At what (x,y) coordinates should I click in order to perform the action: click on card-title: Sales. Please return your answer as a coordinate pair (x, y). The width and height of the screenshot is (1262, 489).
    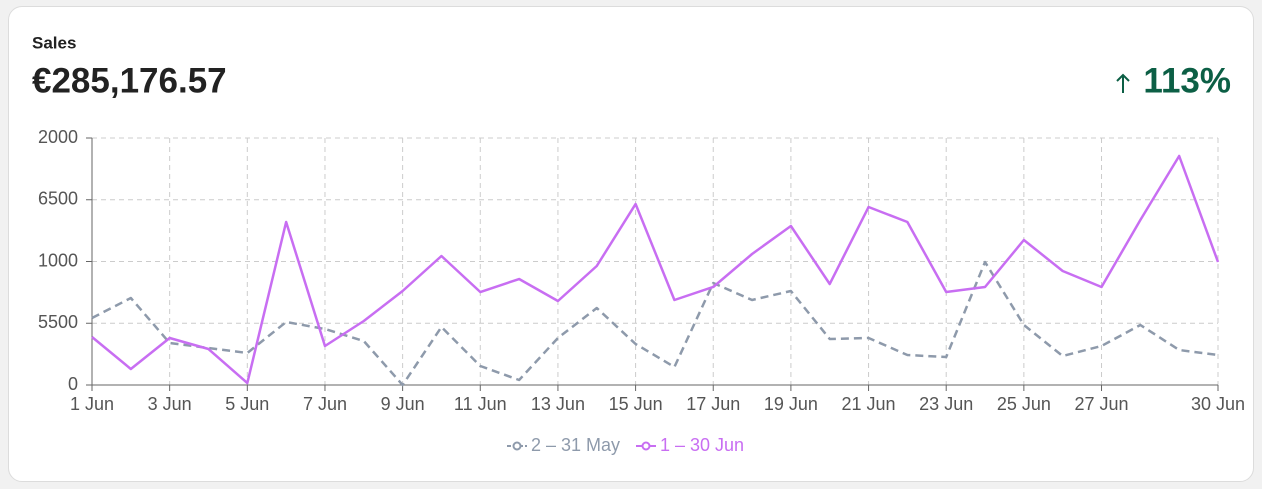
    Looking at the image, I should click on (54, 42).